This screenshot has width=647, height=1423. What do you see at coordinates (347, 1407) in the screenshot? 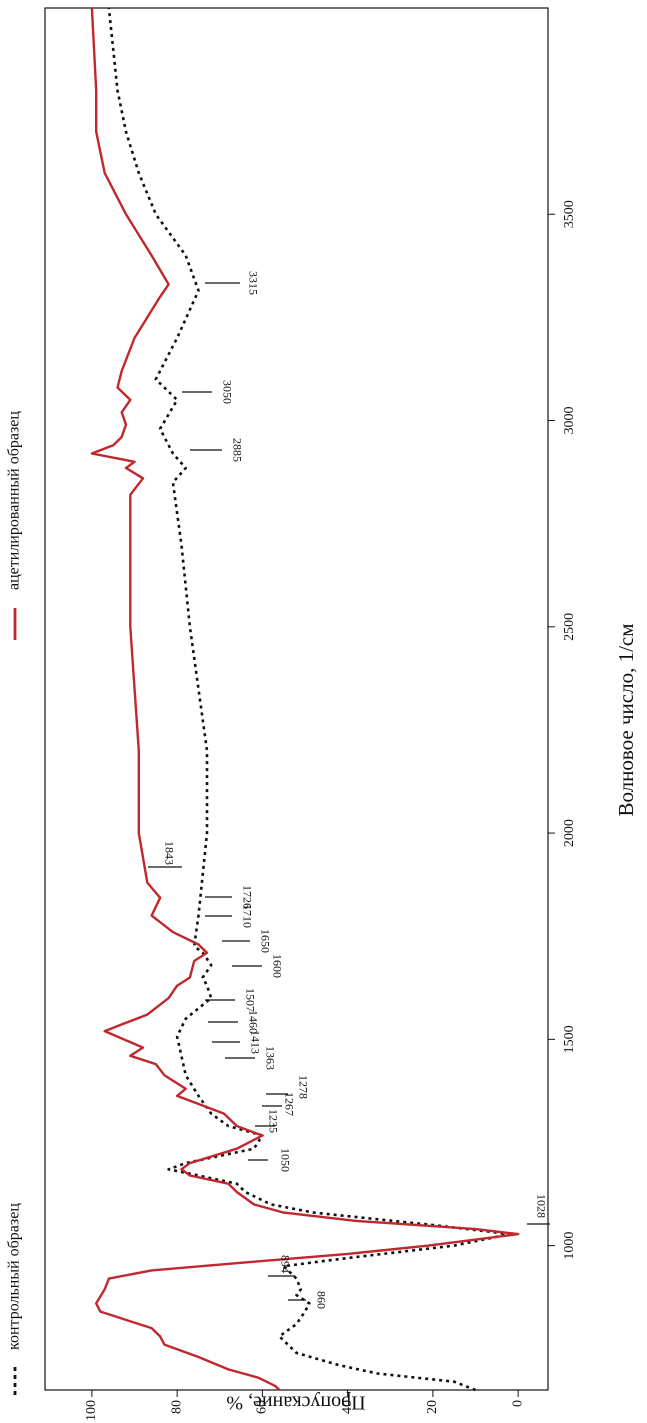
I see `y-tick-label: 40` at bounding box center [347, 1407].